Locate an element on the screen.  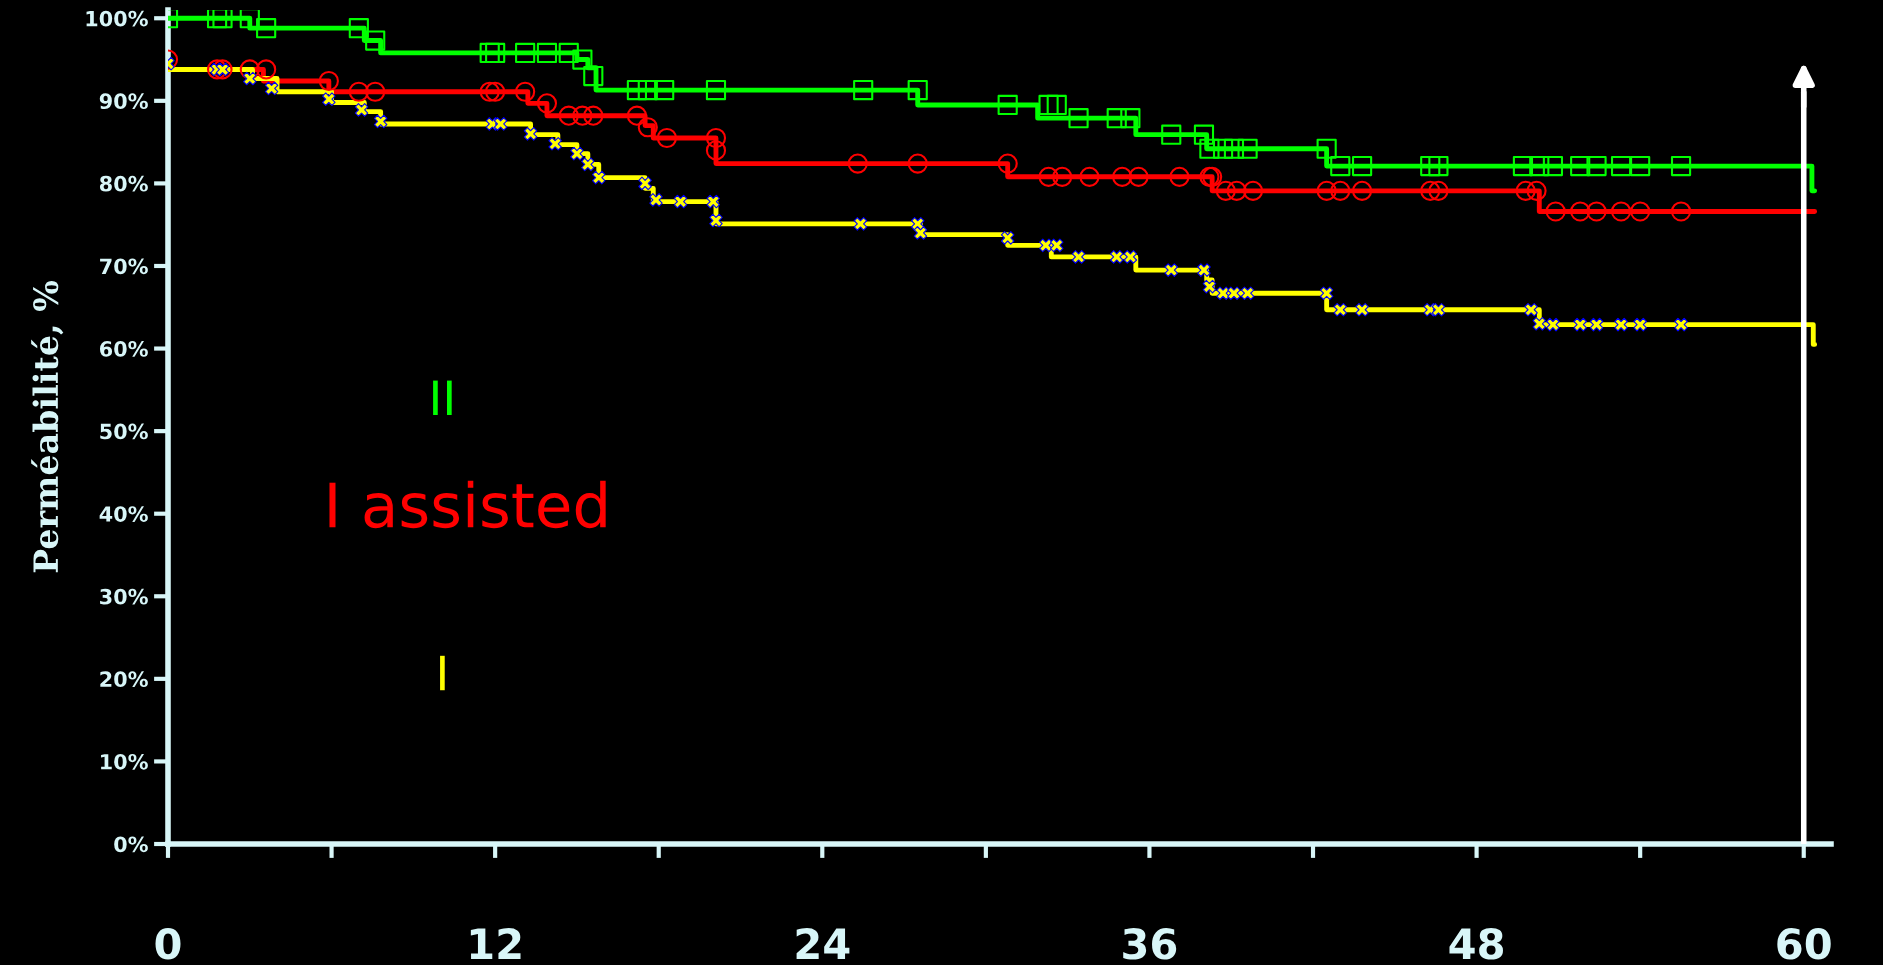
text: I assisted is located at coordinates (467, 504).